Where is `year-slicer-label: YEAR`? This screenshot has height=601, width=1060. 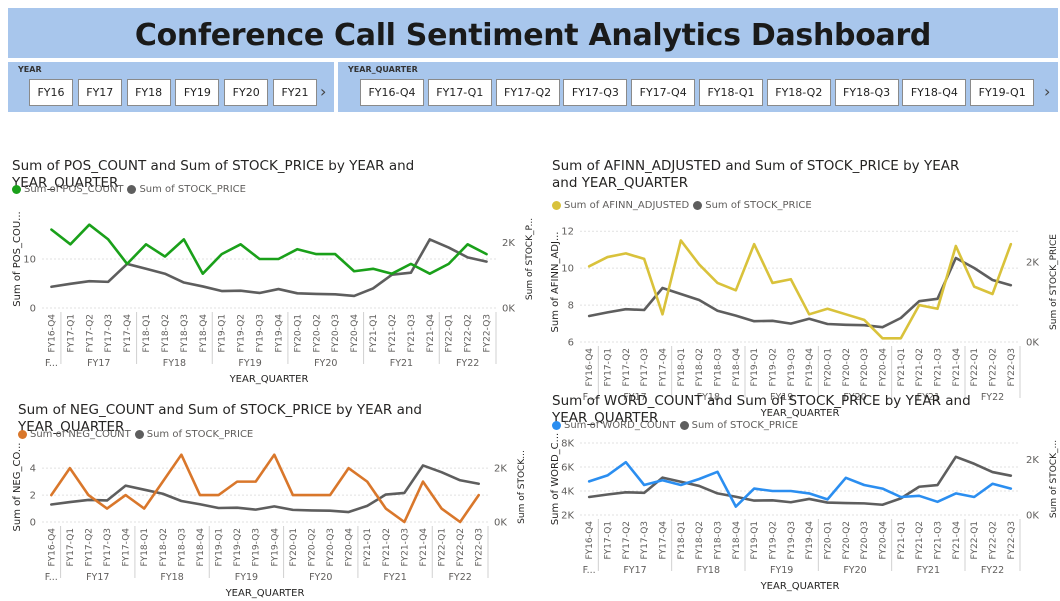 year-slicer-label: YEAR is located at coordinates (30, 69).